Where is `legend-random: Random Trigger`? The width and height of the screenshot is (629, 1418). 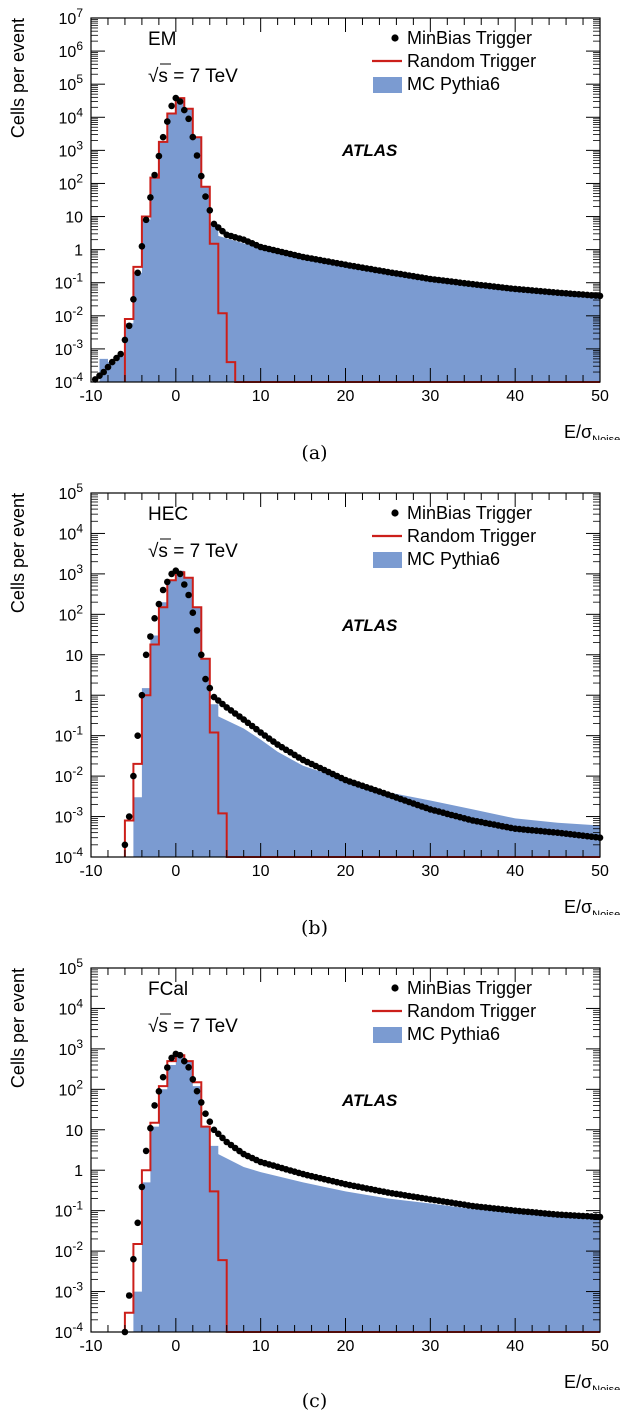 legend-random: Random Trigger is located at coordinates (471, 536).